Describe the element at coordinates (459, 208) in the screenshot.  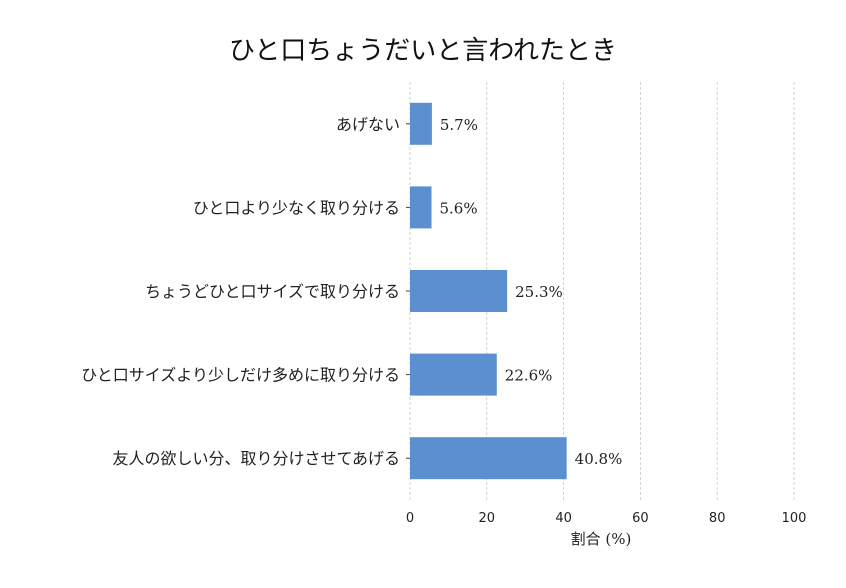
I see `data-label: 5.6%` at that location.